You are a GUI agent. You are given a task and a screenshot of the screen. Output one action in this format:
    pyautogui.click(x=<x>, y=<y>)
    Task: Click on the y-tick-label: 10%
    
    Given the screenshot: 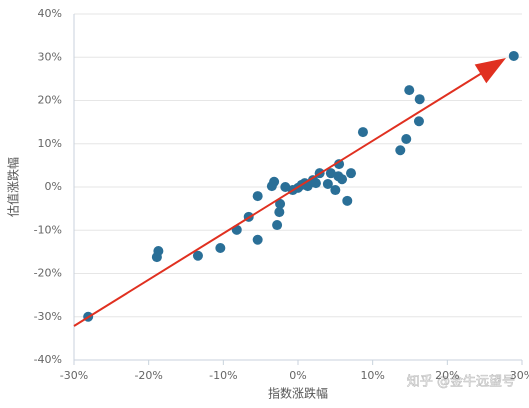 What is the action you would take?
    pyautogui.click(x=50, y=143)
    